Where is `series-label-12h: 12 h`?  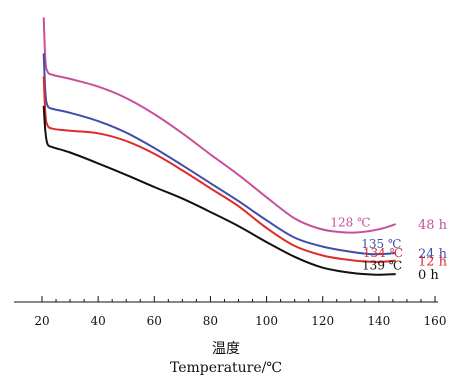 series-label-12h: 12 h is located at coordinates (433, 262).